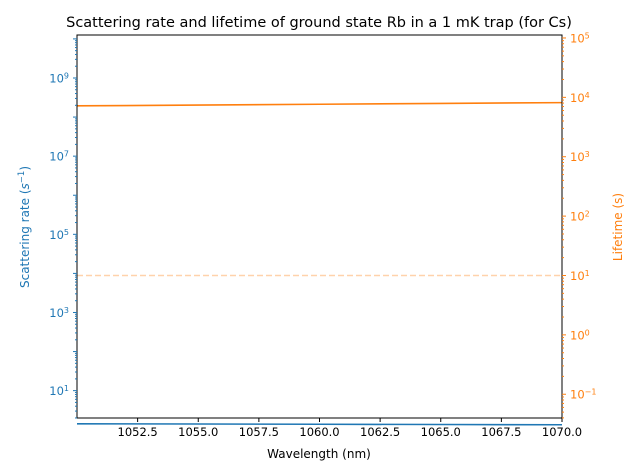  Describe the element at coordinates (501, 432) in the screenshot. I see `x-tick-label: 1067.5` at that location.